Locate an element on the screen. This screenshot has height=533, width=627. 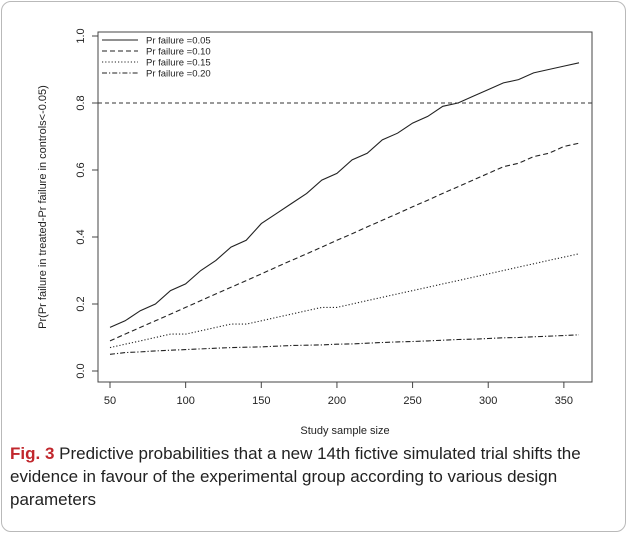
x-tick-label: 300 is located at coordinates (488, 401).